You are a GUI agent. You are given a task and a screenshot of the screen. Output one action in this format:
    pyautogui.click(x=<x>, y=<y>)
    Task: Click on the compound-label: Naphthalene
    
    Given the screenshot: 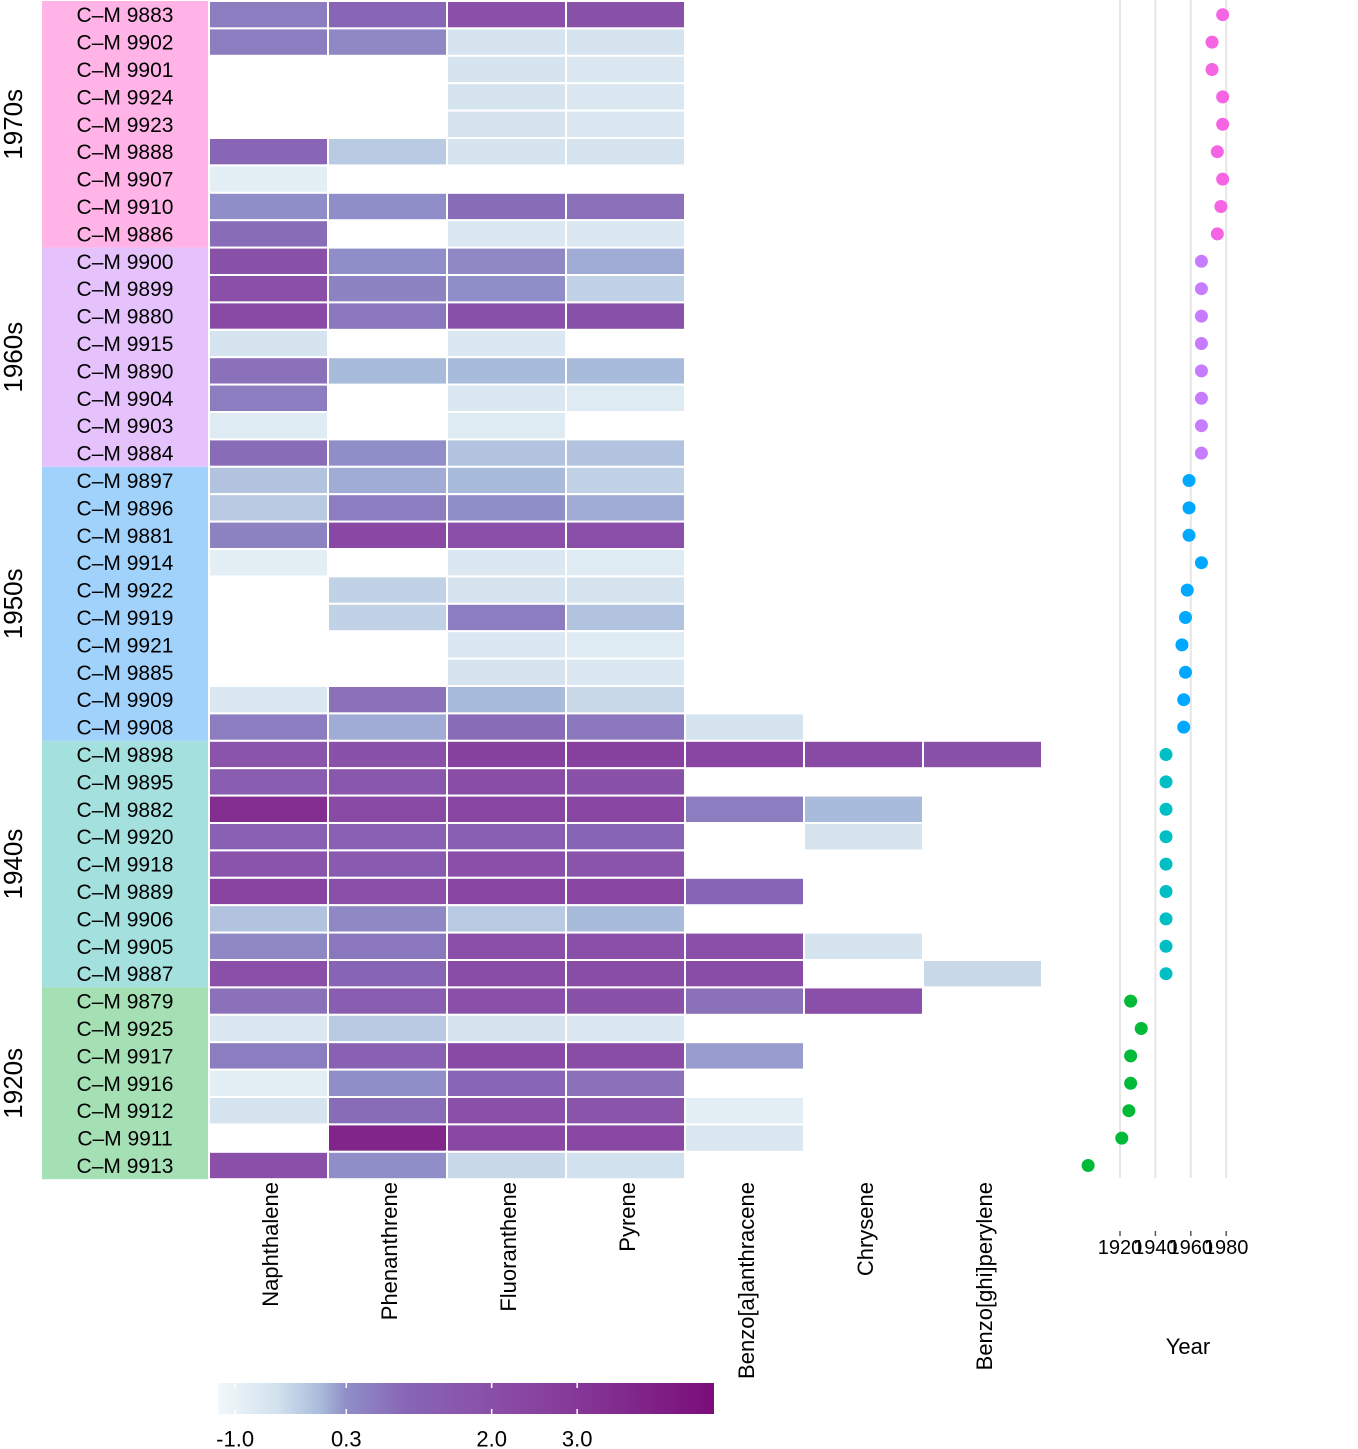 What is the action you would take?
    pyautogui.click(x=270, y=1244)
    